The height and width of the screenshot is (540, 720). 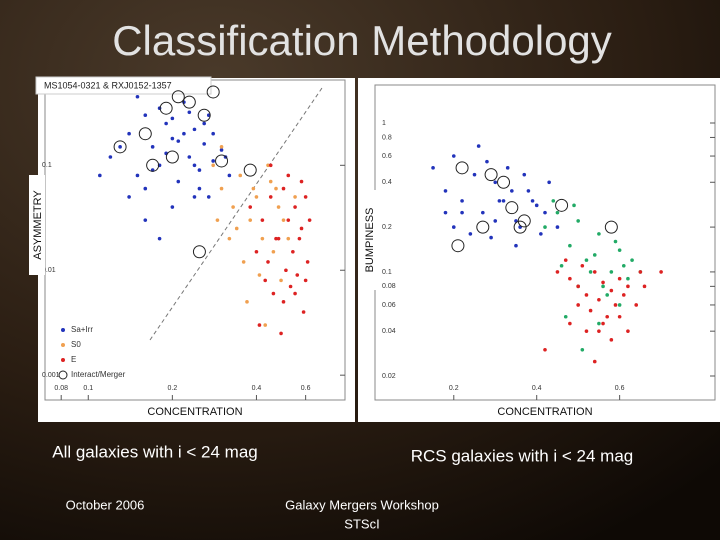 What do you see at coordinates (545, 412) in the screenshot?
I see `label-box` at bounding box center [545, 412].